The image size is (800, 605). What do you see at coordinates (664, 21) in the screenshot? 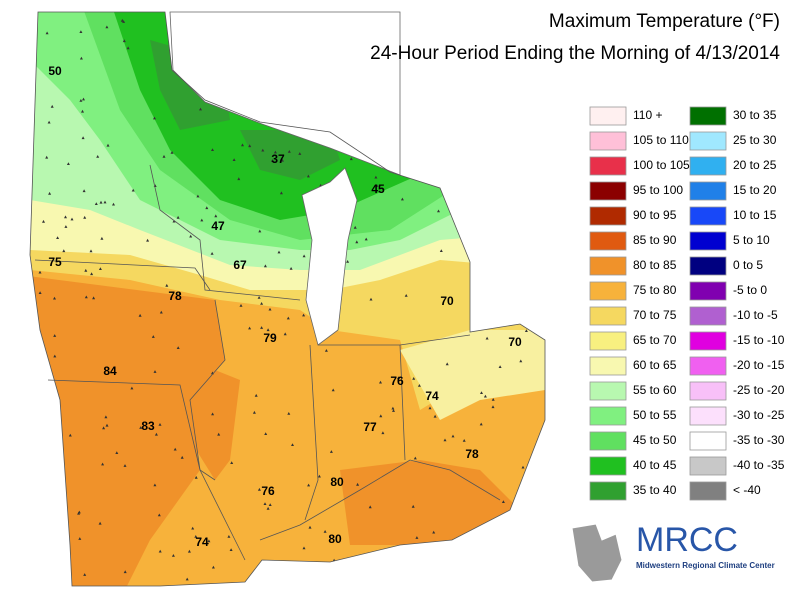
I see `map-title: Maximum Temperature (°F)` at bounding box center [664, 21].